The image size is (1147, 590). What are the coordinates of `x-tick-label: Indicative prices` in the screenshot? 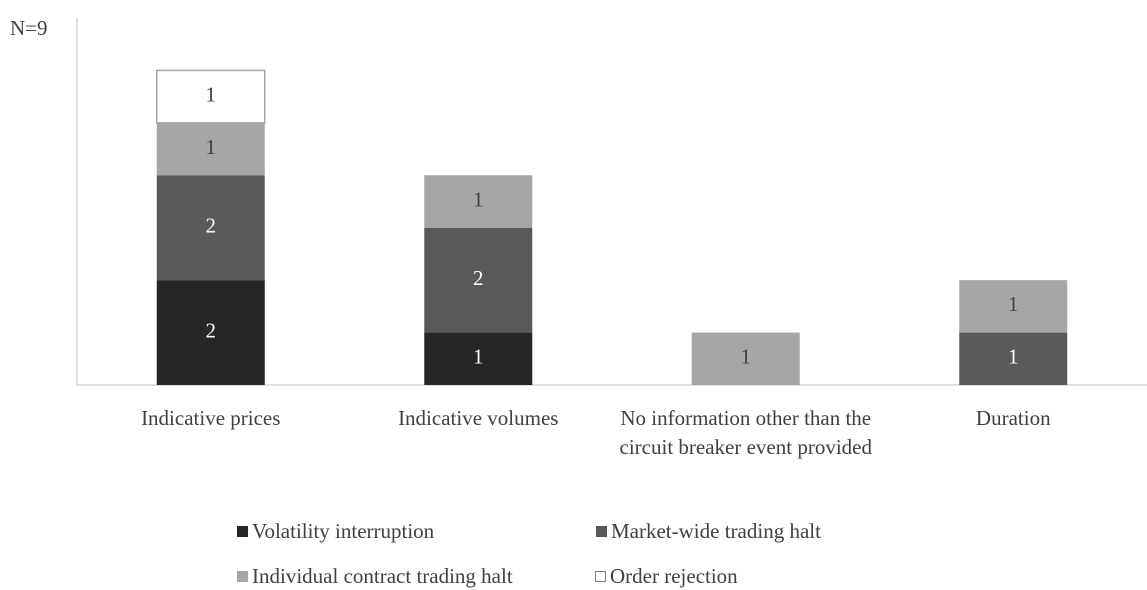 It's located at (211, 418).